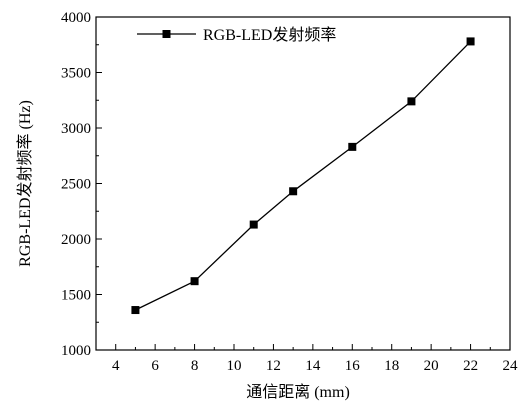 The image size is (520, 404). Describe the element at coordinates (195, 366) in the screenshot. I see `x-tick-label: 8` at that location.